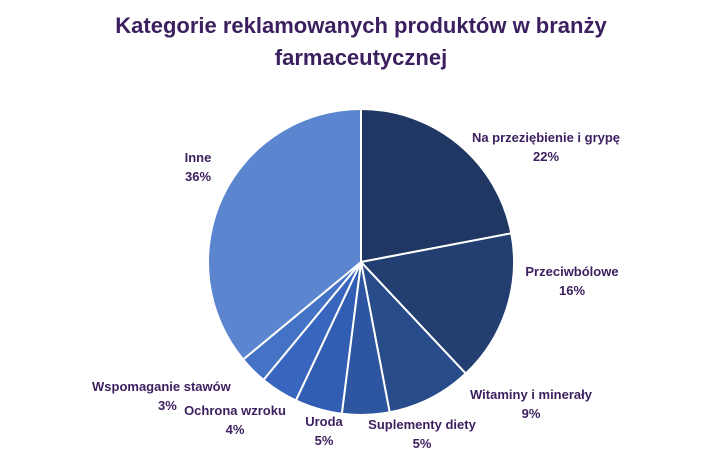 The height and width of the screenshot is (454, 722). What do you see at coordinates (235, 420) in the screenshot?
I see `slice-label: Ochrona wzroku 4%` at bounding box center [235, 420].